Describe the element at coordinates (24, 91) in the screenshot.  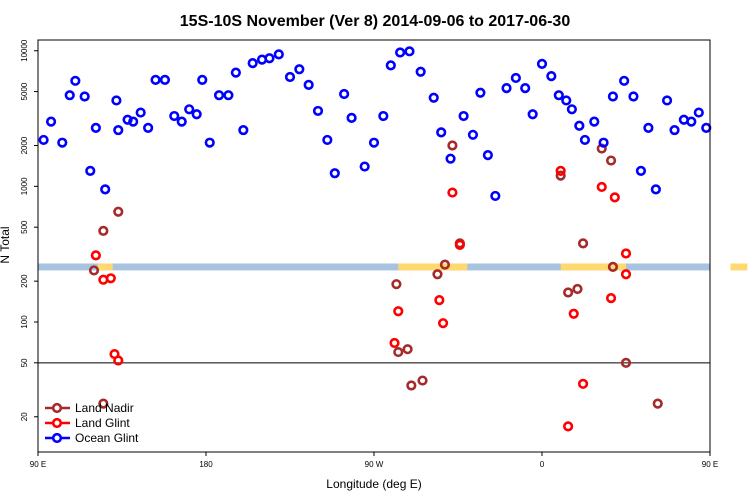
I see `y-tick-label-7: 5000` at that location.